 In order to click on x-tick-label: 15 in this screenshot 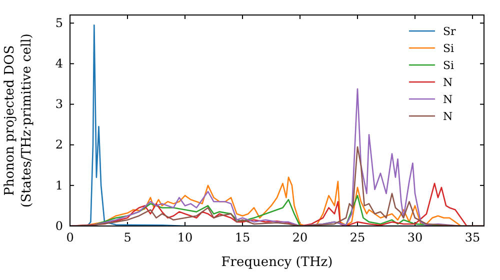, I will do `click(242, 237)`.